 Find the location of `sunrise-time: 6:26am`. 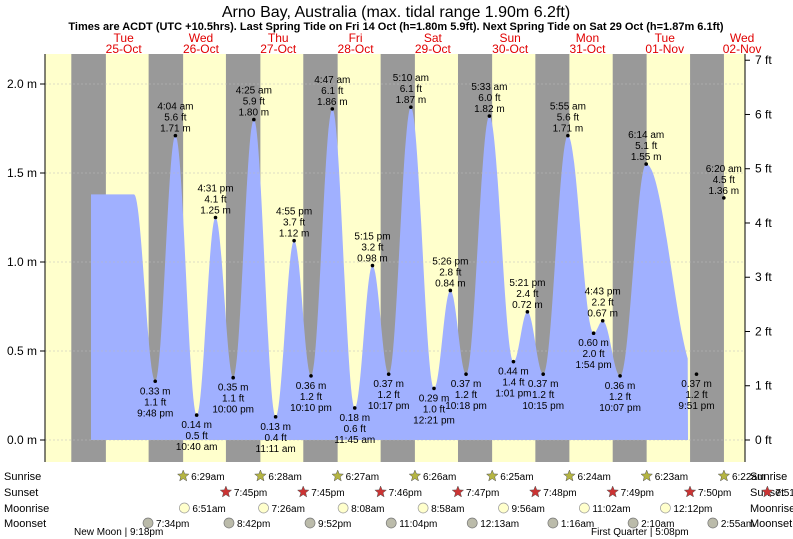

sunrise-time: 6:26am is located at coordinates (439, 477).